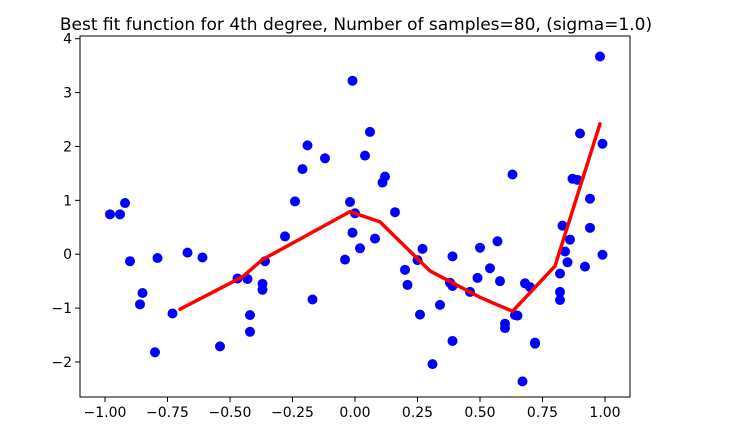  Describe the element at coordinates (292, 413) in the screenshot. I see `x-tick-label: −0.25` at that location.